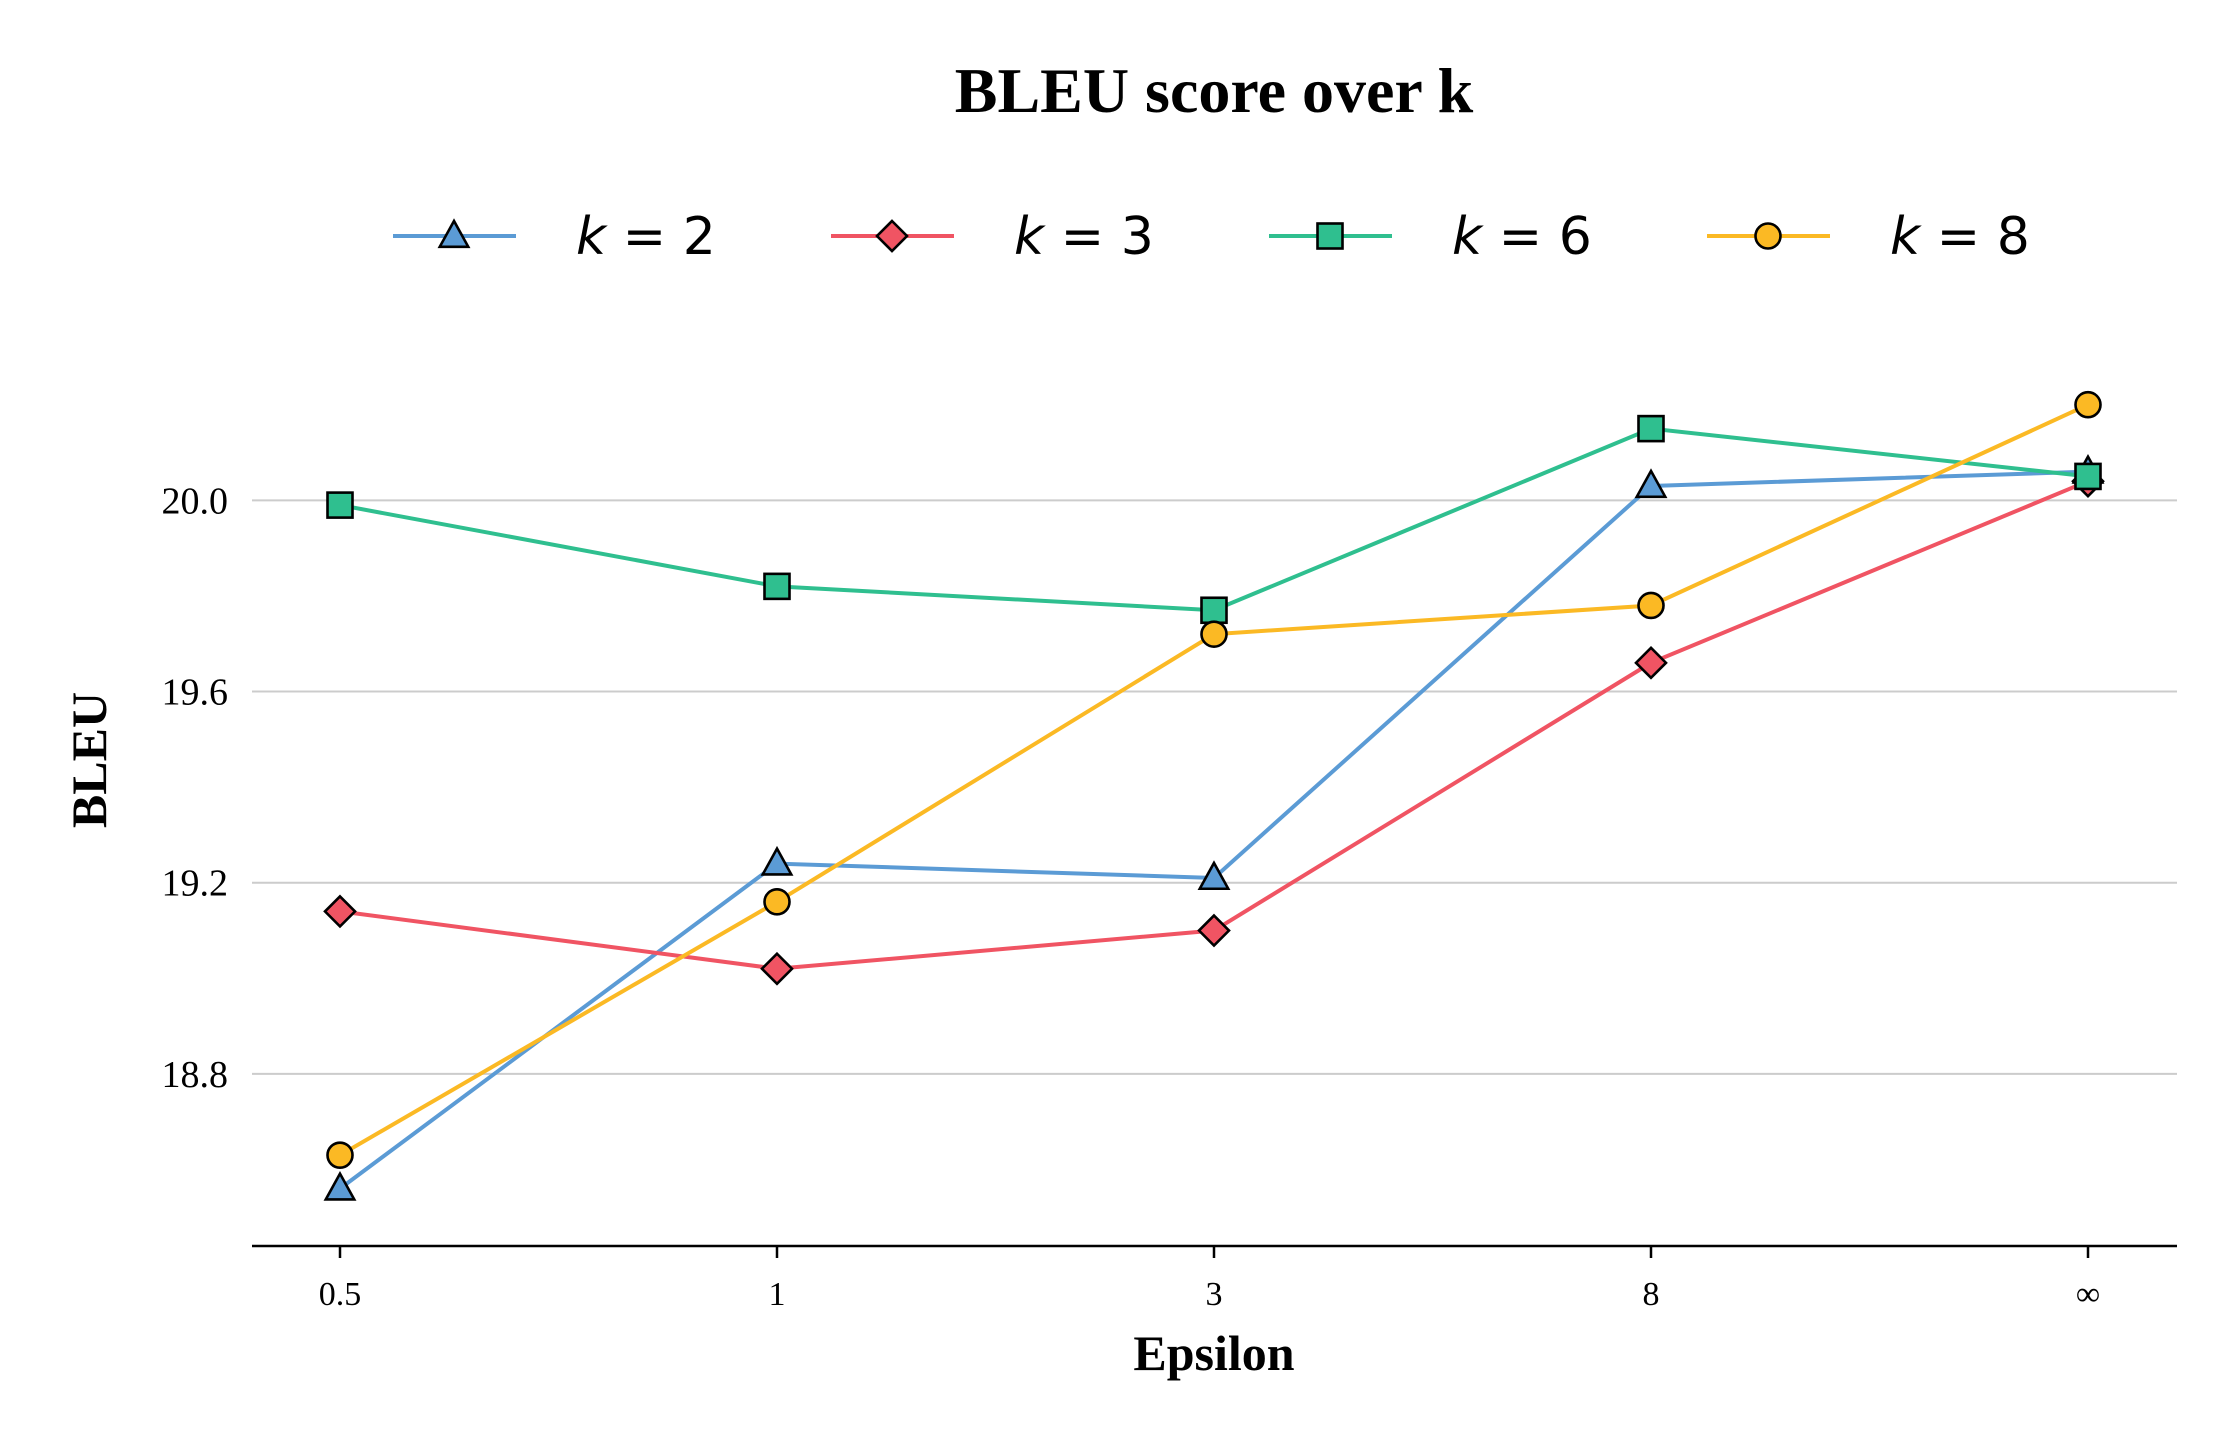 Image resolution: width=2220 pixels, height=1440 pixels. I want to click on legend-label: k = 3, so click(1084, 237).